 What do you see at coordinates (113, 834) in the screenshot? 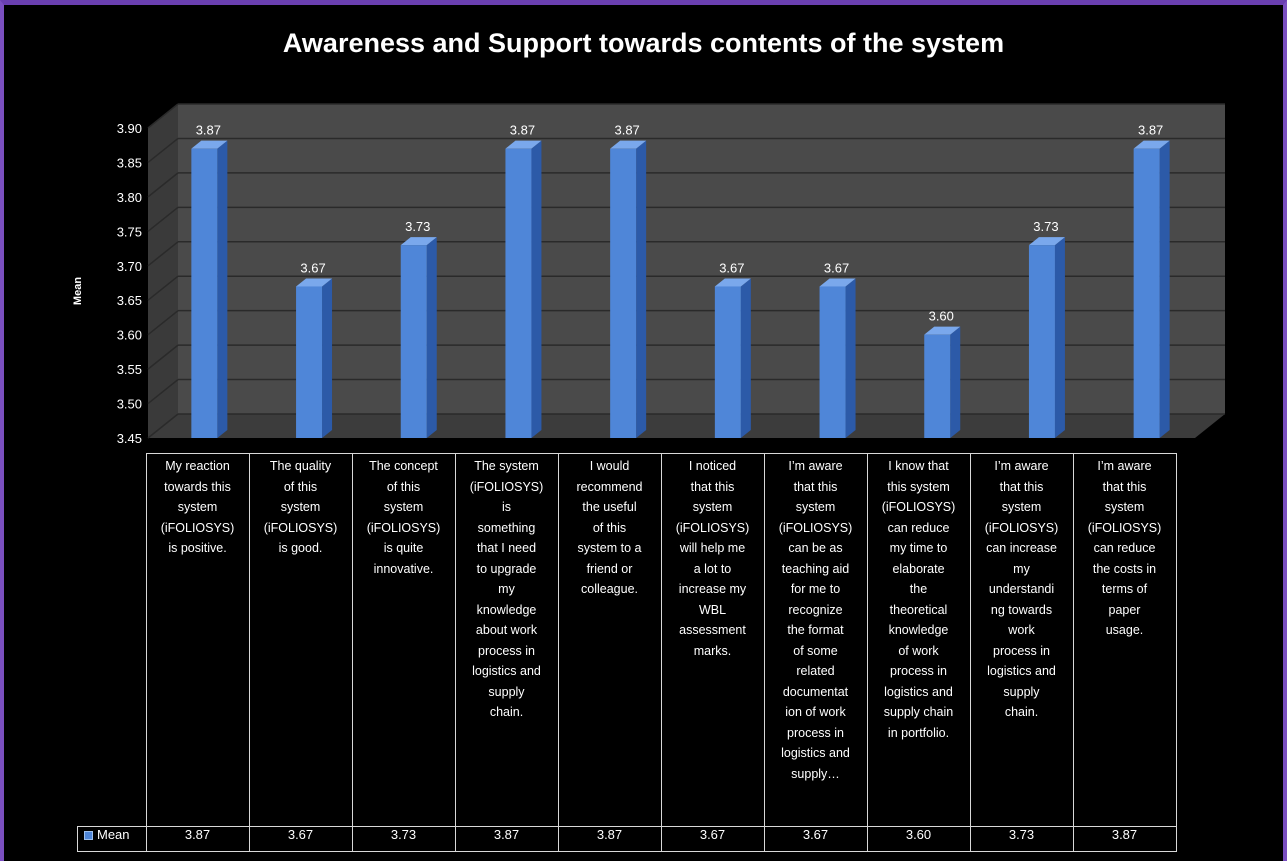
I see `legend-label: Mean` at bounding box center [113, 834].